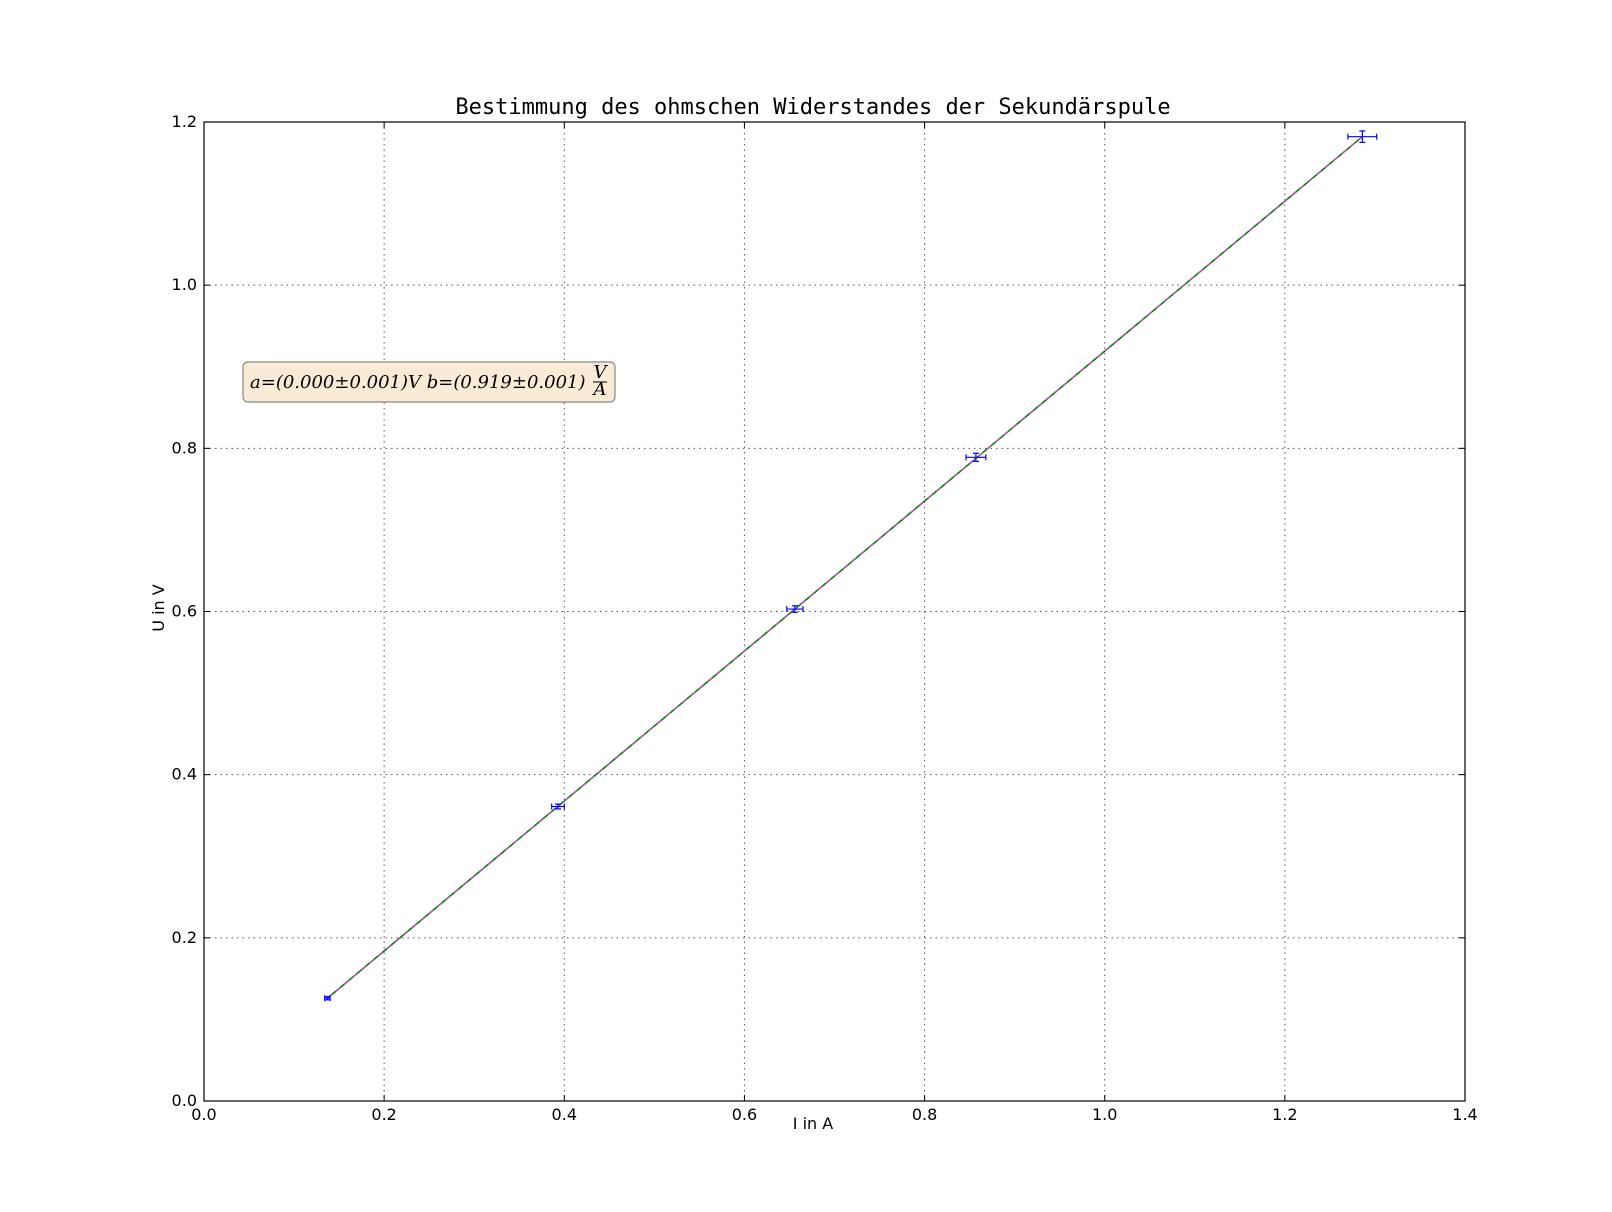  Describe the element at coordinates (158, 607) in the screenshot. I see `y-axis-label: U in V` at that location.